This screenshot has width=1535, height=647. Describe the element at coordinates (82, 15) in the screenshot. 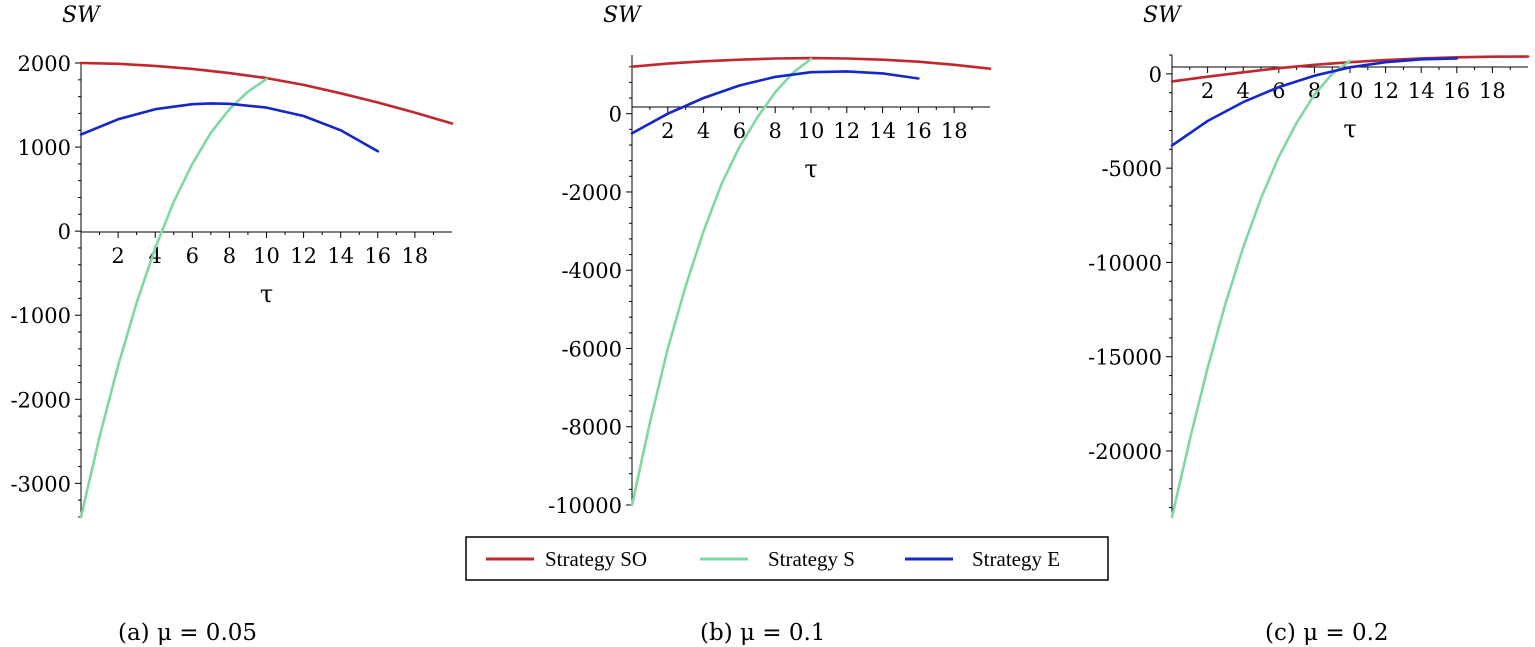

I see `y-axis-title-a: SW` at that location.